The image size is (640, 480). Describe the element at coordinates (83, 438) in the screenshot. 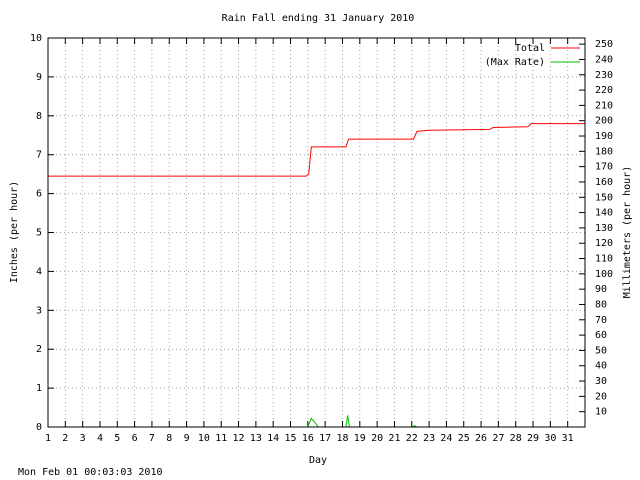

I see `x-tick-label: 3` at that location.